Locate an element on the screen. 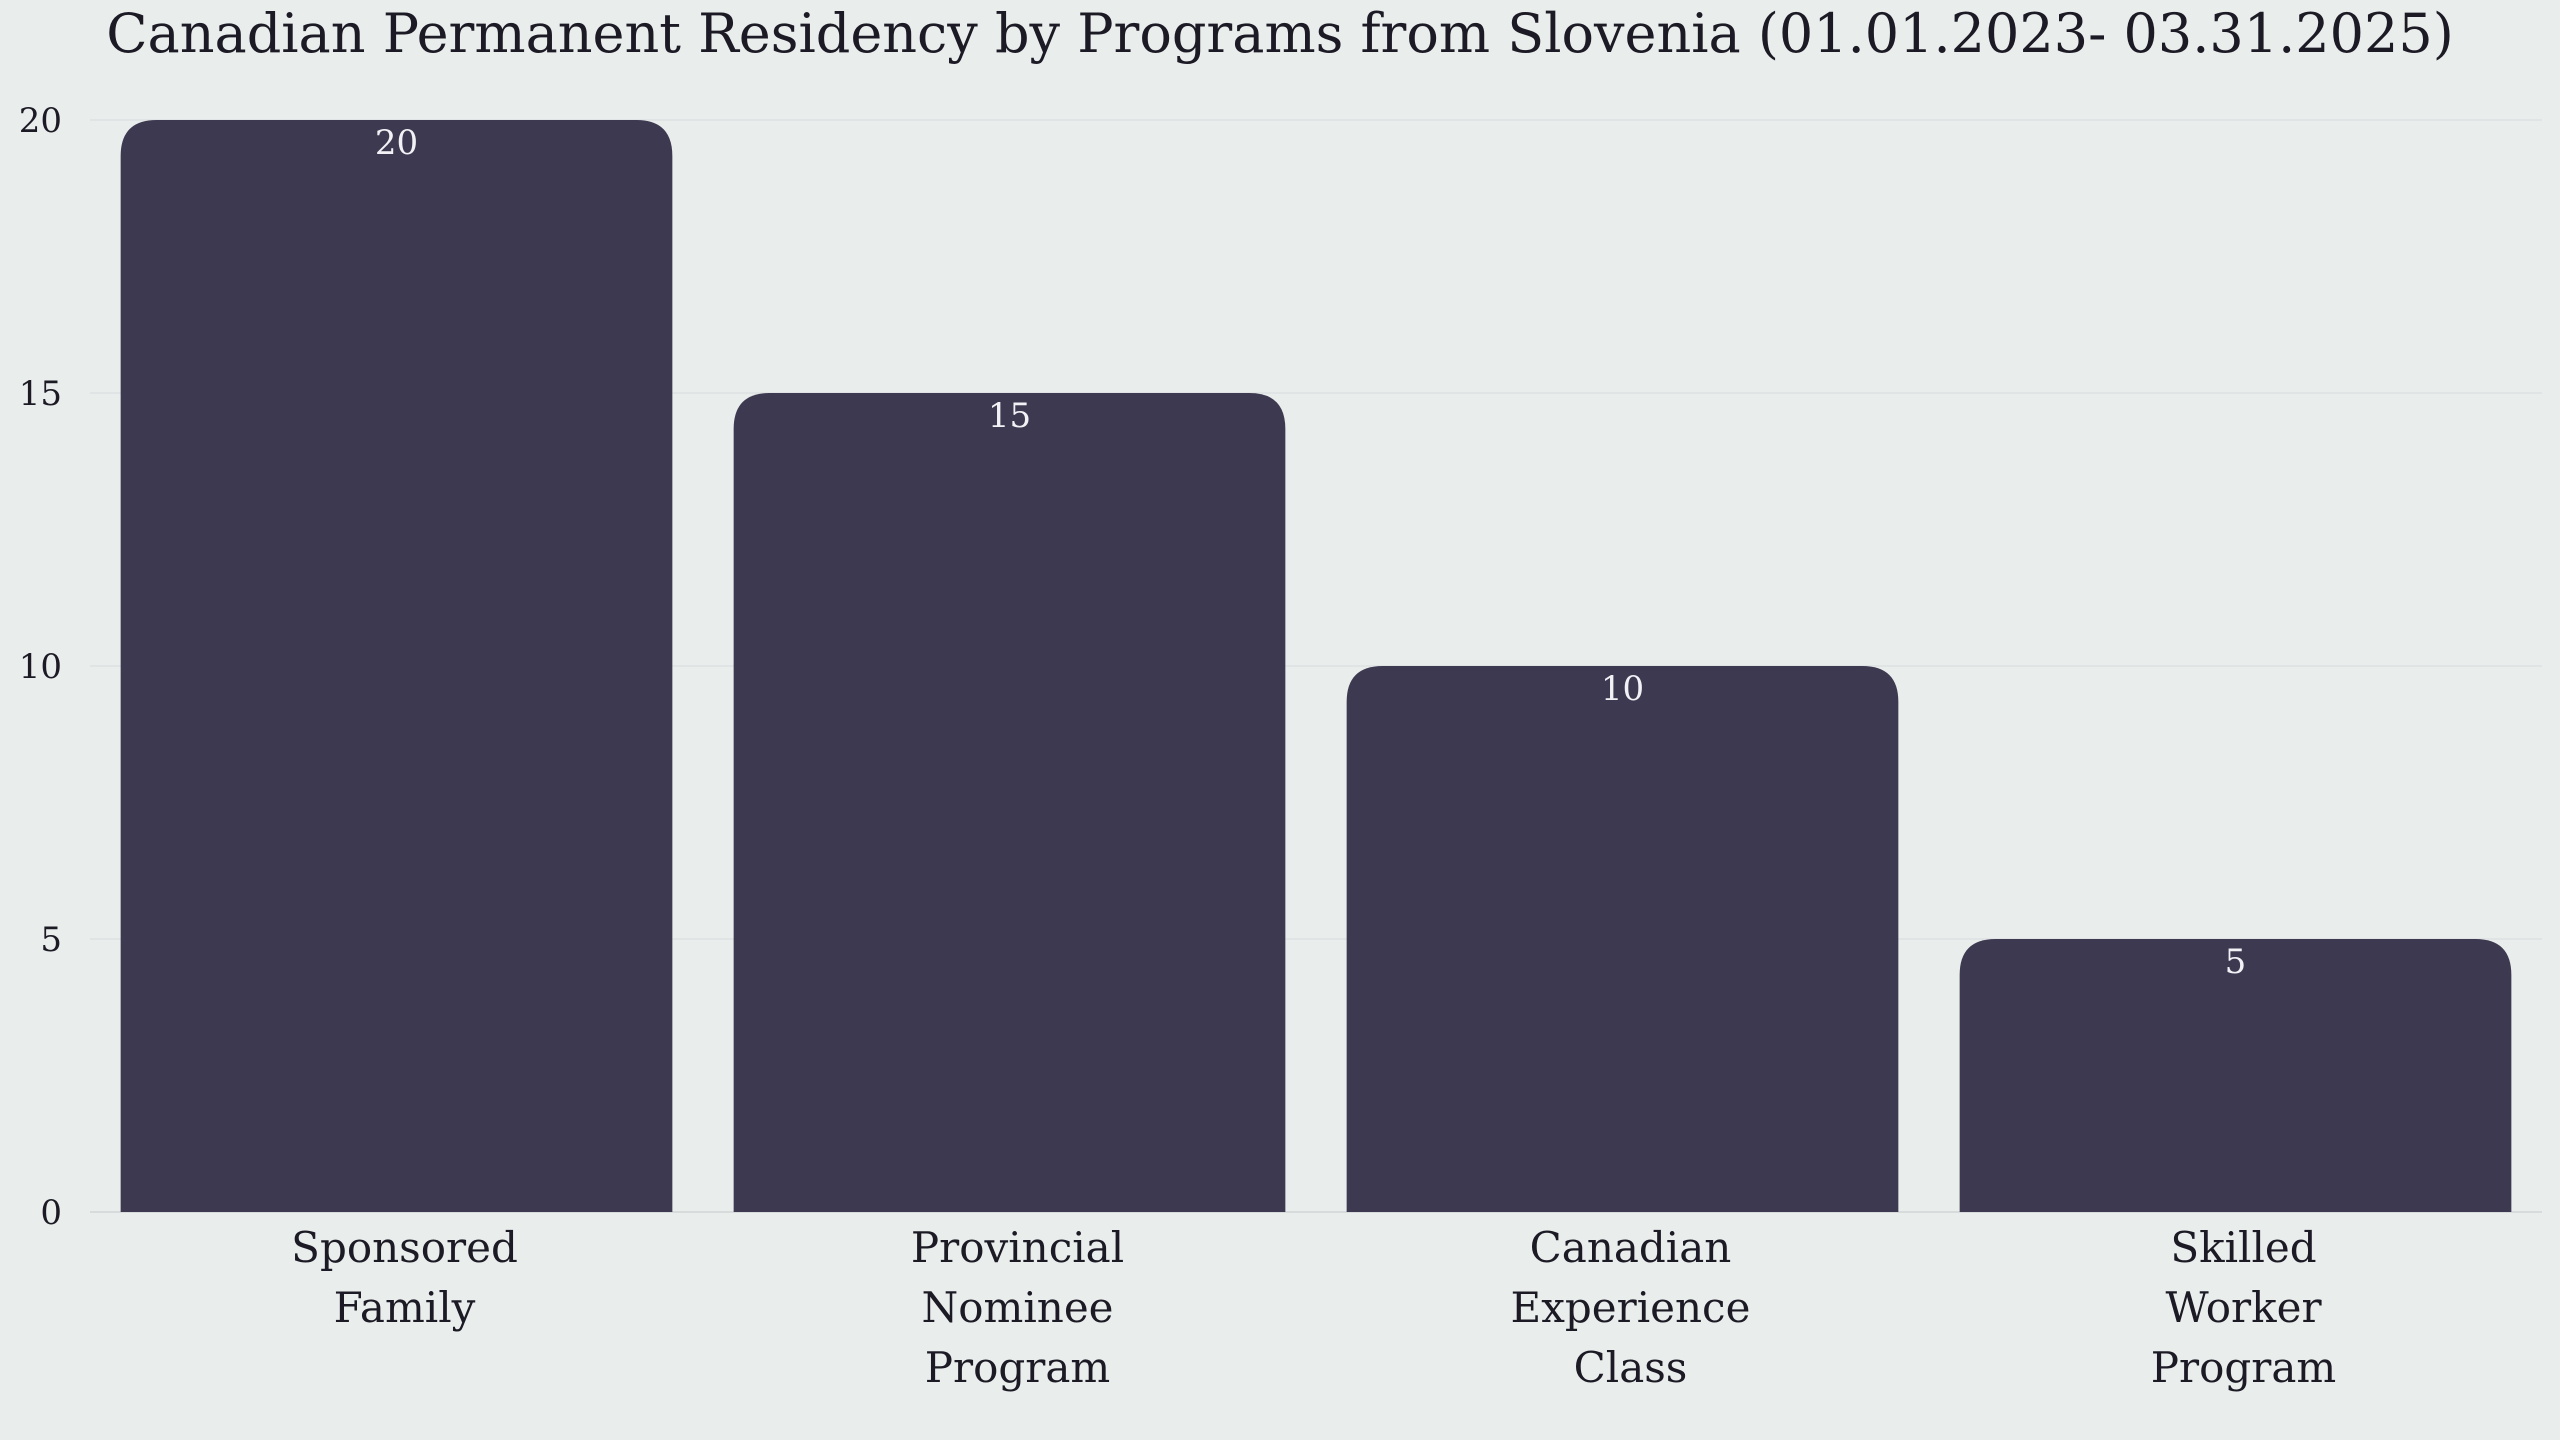  x-tick-label-line: Experience is located at coordinates (1631, 1307).